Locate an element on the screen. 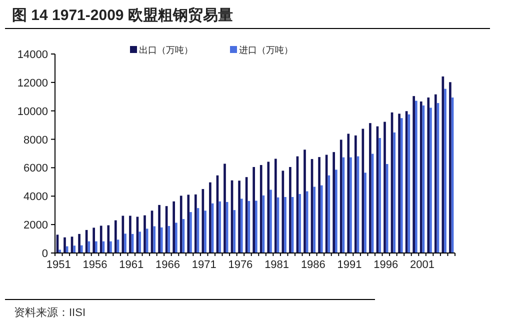 The width and height of the screenshot is (519, 331). x-tick-label: 1966 is located at coordinates (167, 265).